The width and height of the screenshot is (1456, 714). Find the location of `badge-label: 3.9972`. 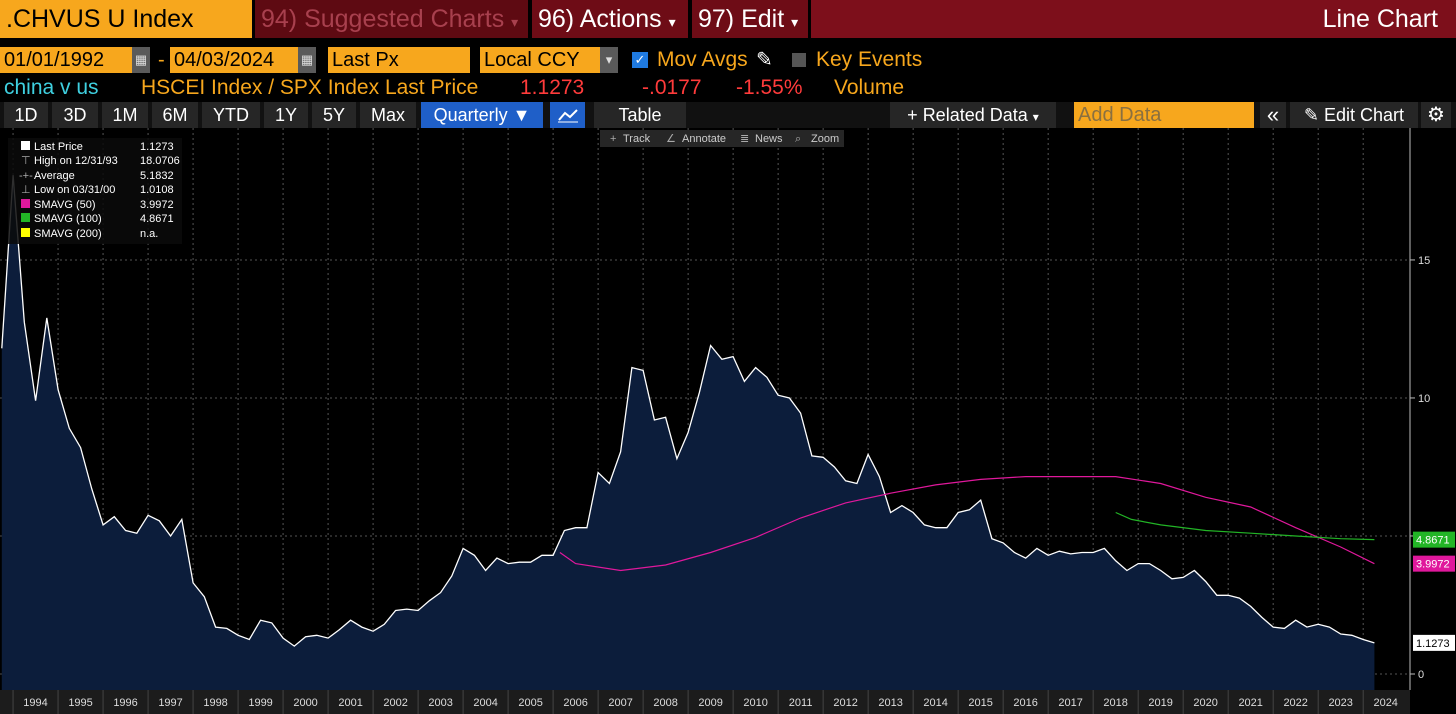

badge-label: 3.9972 is located at coordinates (1433, 565).